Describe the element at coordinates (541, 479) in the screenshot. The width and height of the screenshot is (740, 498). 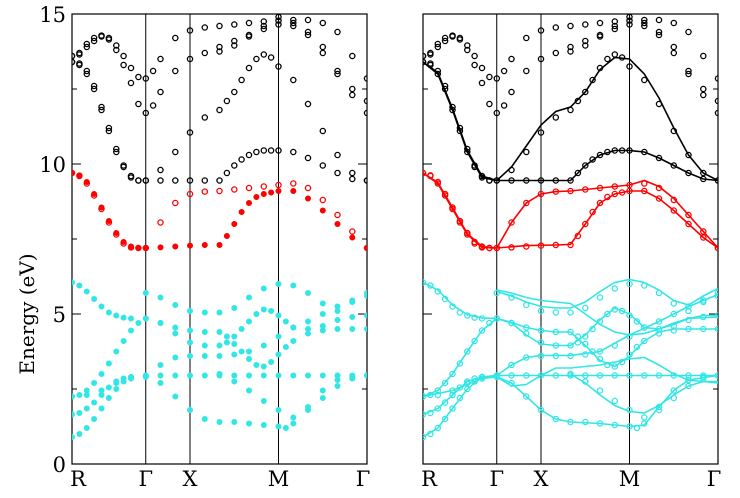
I see `x-tick-label: X` at that location.